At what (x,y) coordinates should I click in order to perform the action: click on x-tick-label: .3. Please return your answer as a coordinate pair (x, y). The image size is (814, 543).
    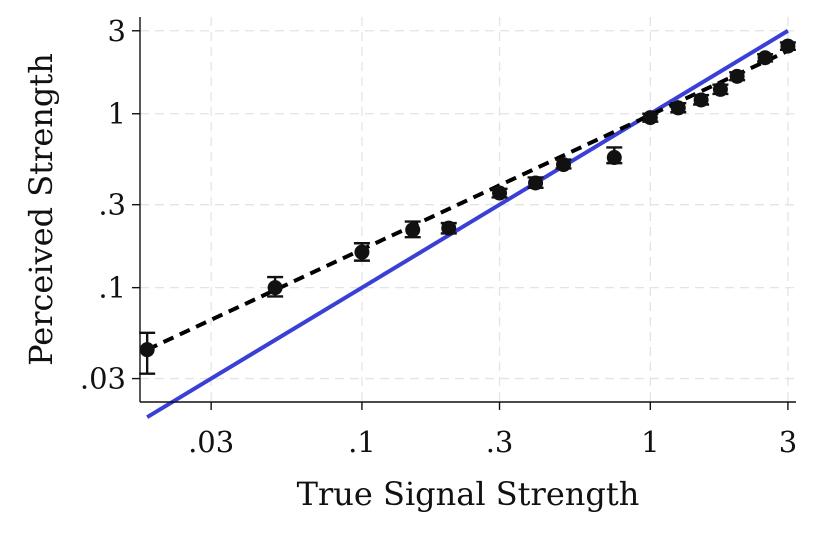
    Looking at the image, I should click on (500, 442).